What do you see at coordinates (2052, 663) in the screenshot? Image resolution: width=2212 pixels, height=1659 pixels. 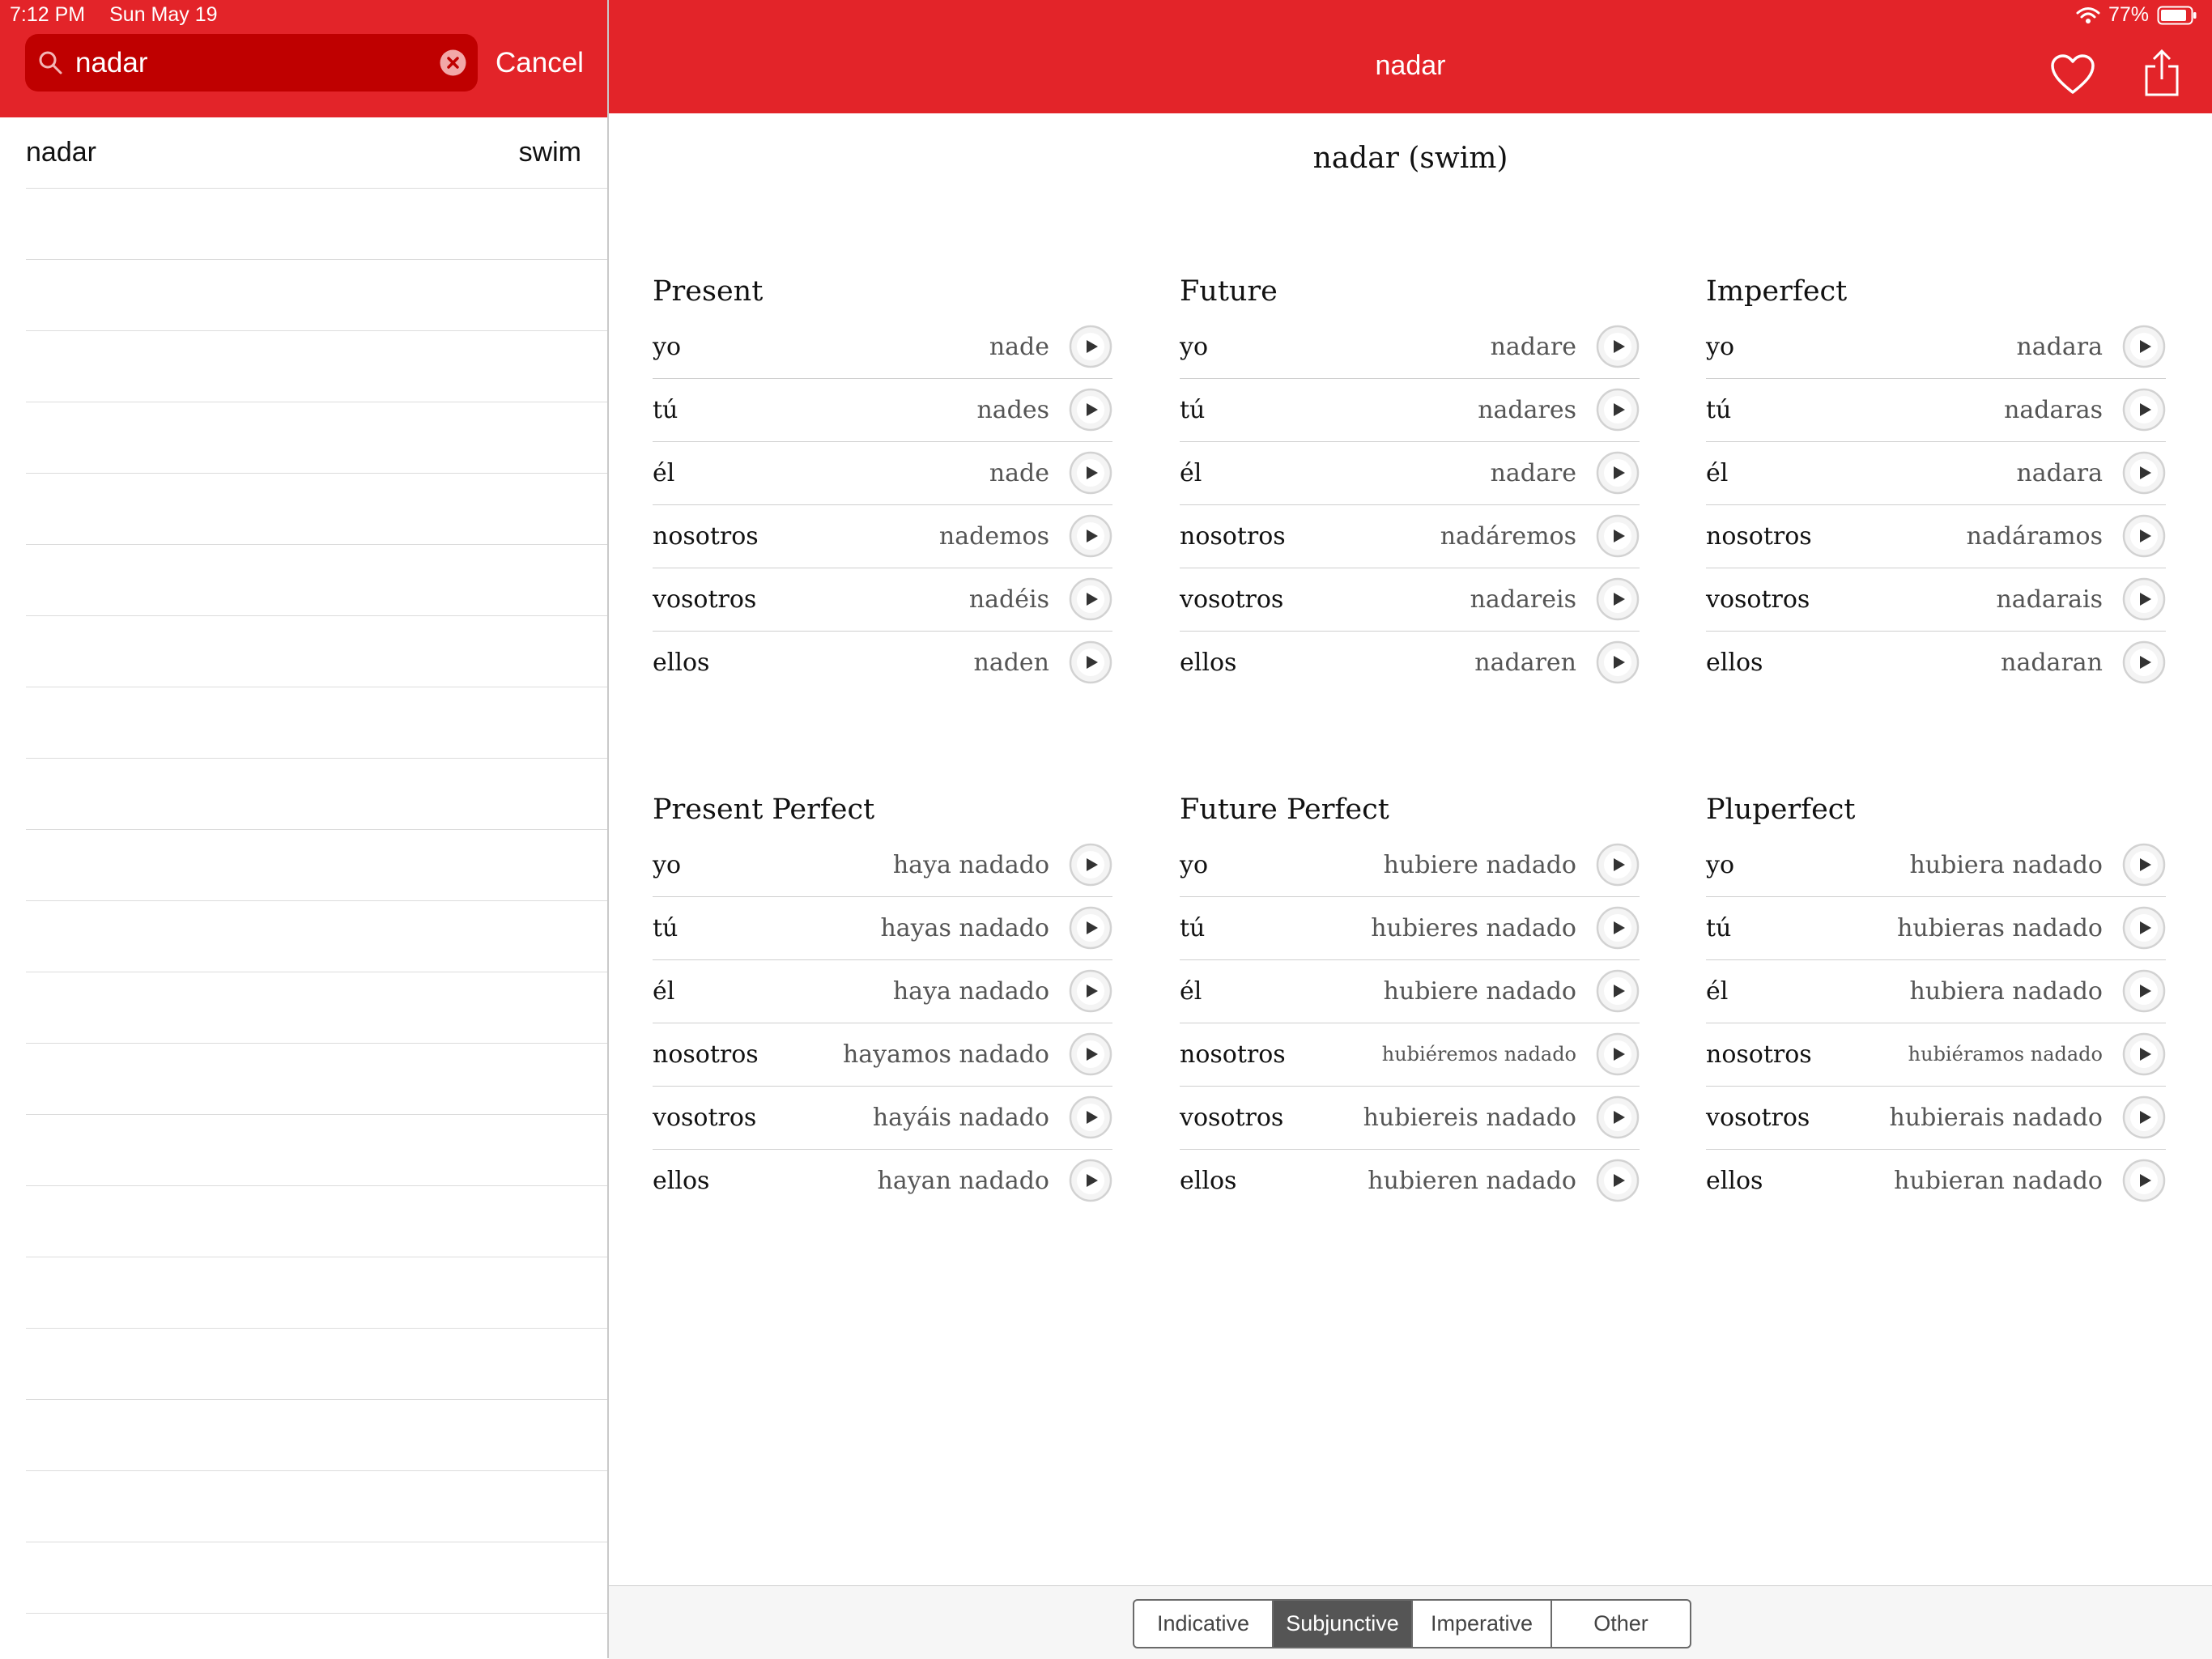 I see `conjugated-form: nadaran` at bounding box center [2052, 663].